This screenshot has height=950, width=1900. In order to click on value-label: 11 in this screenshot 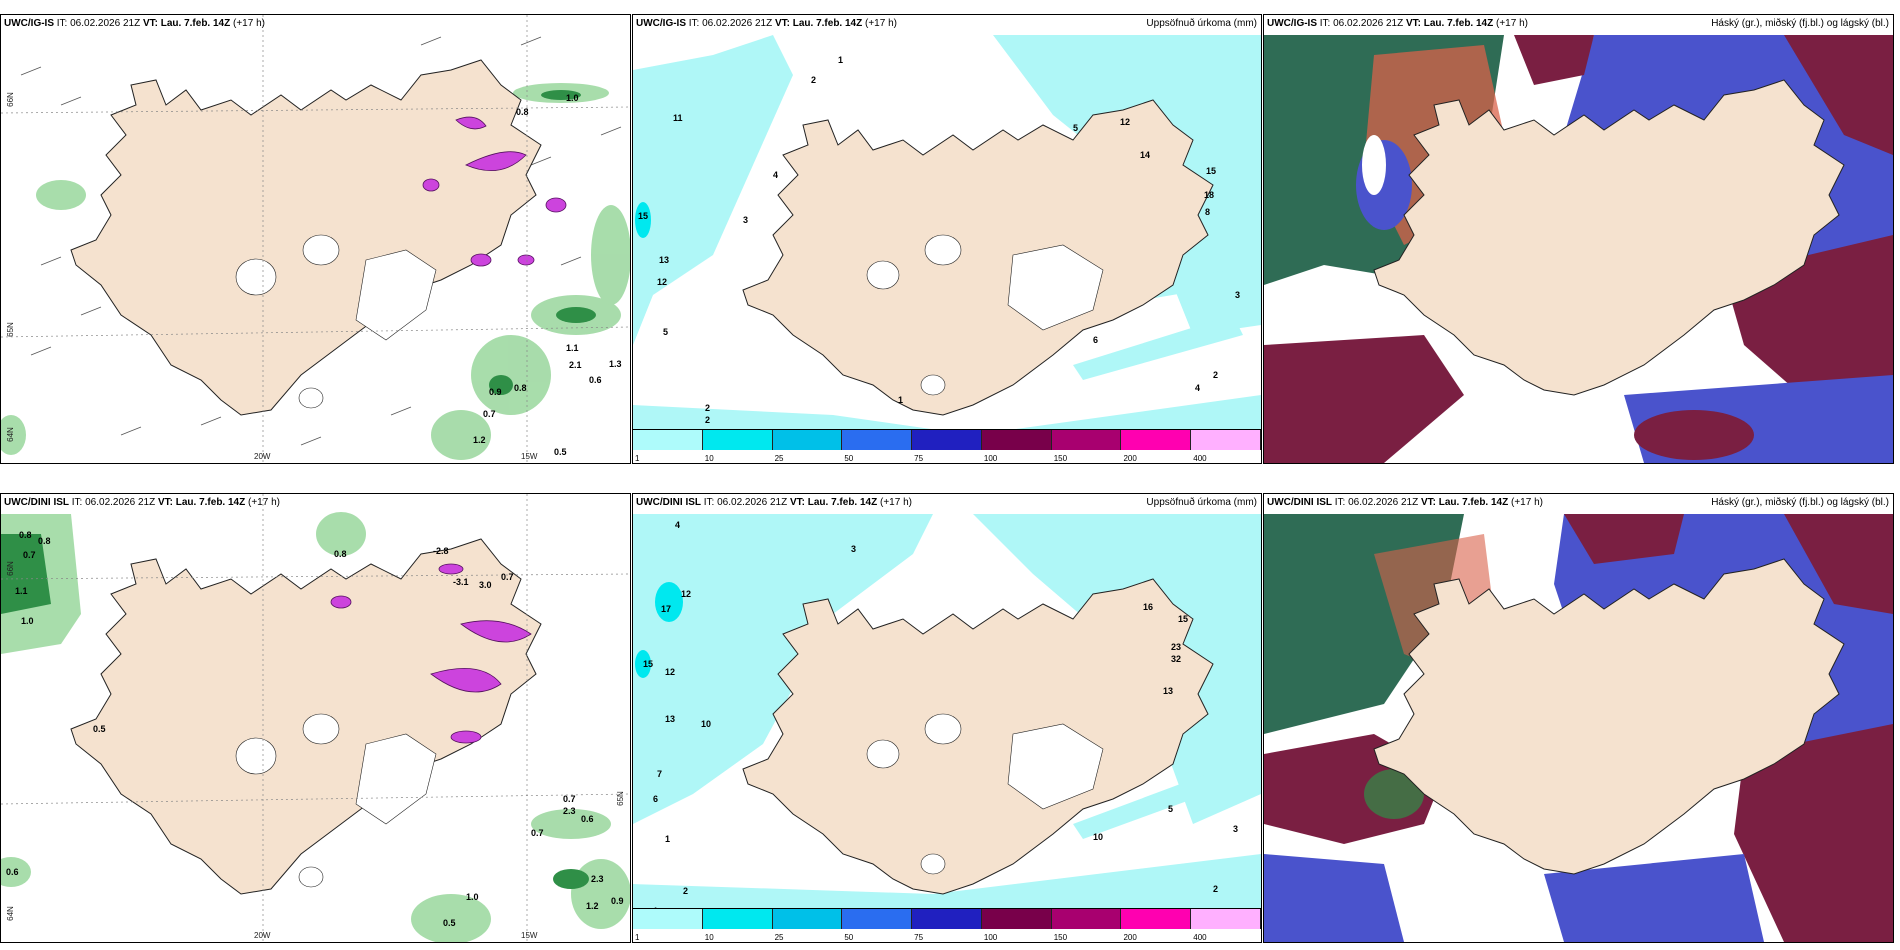, I will do `click(678, 118)`.